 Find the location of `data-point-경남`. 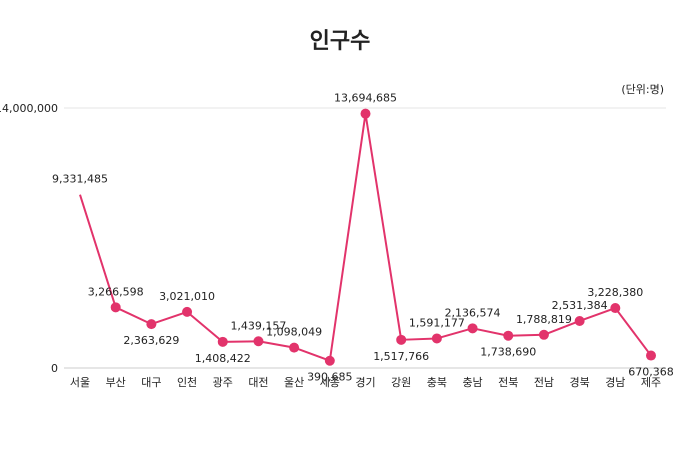

data-point-경남 is located at coordinates (615, 308).